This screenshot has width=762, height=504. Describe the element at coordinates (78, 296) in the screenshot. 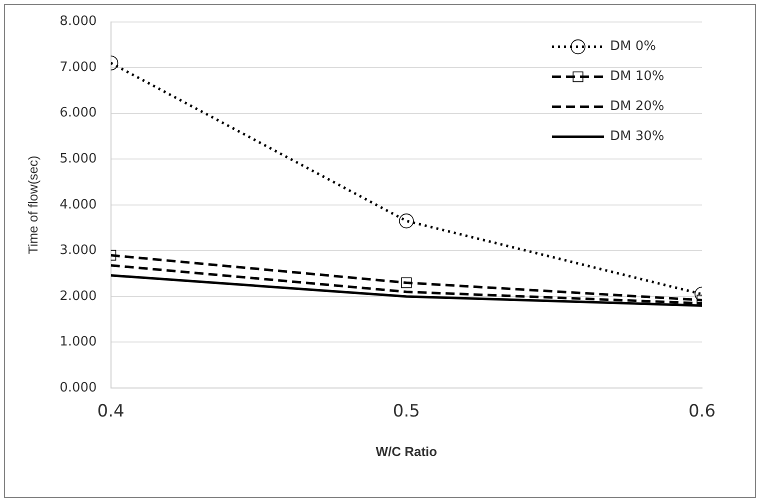

I see `y-tick-label: 2.000` at that location.